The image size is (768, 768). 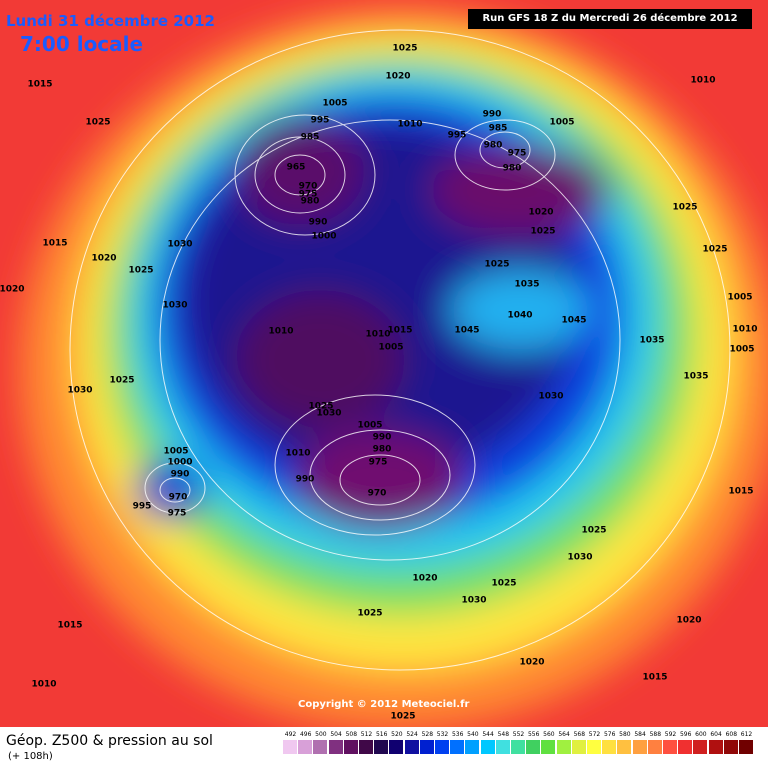 What do you see at coordinates (442, 742) in the screenshot?
I see `scale-step: 532` at bounding box center [442, 742].